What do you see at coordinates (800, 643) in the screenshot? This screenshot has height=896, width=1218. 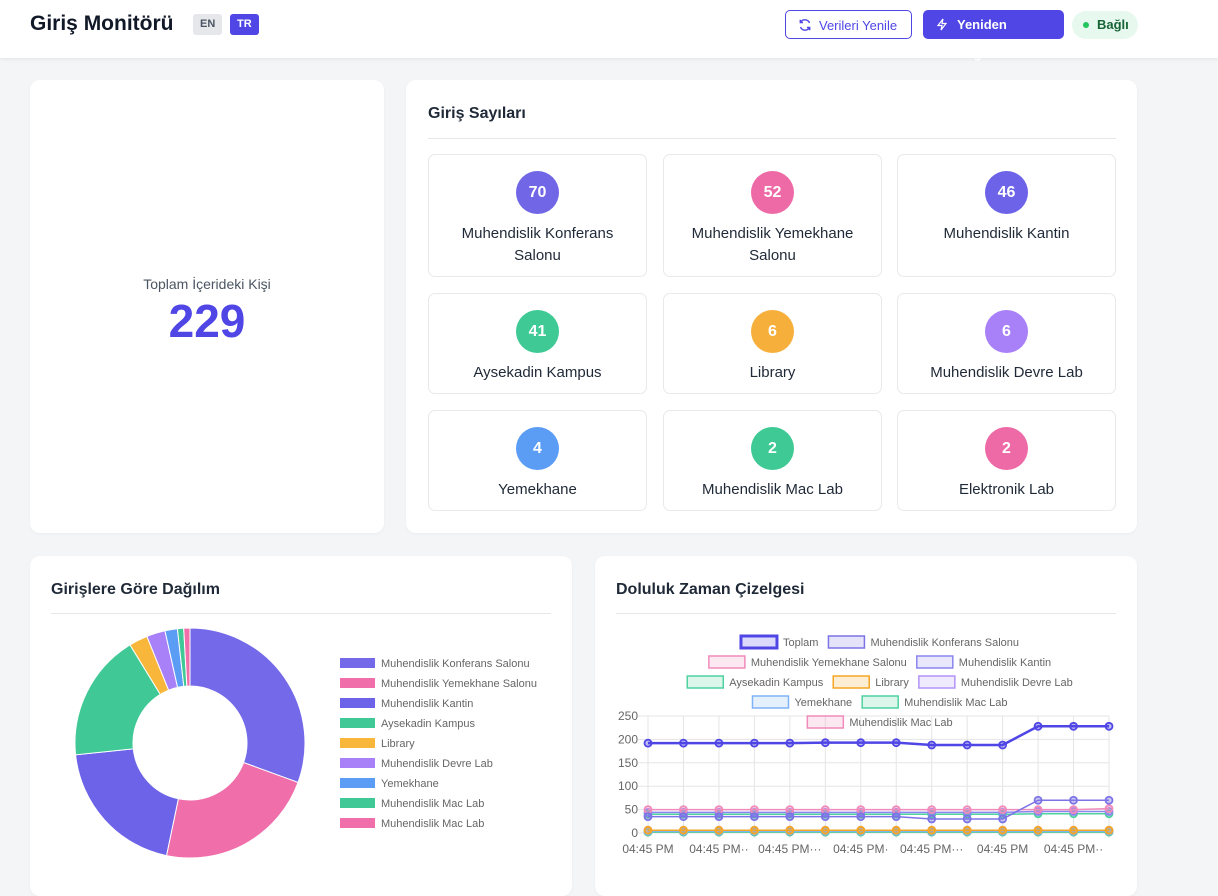 I see `legend-label: Toplam` at bounding box center [800, 643].